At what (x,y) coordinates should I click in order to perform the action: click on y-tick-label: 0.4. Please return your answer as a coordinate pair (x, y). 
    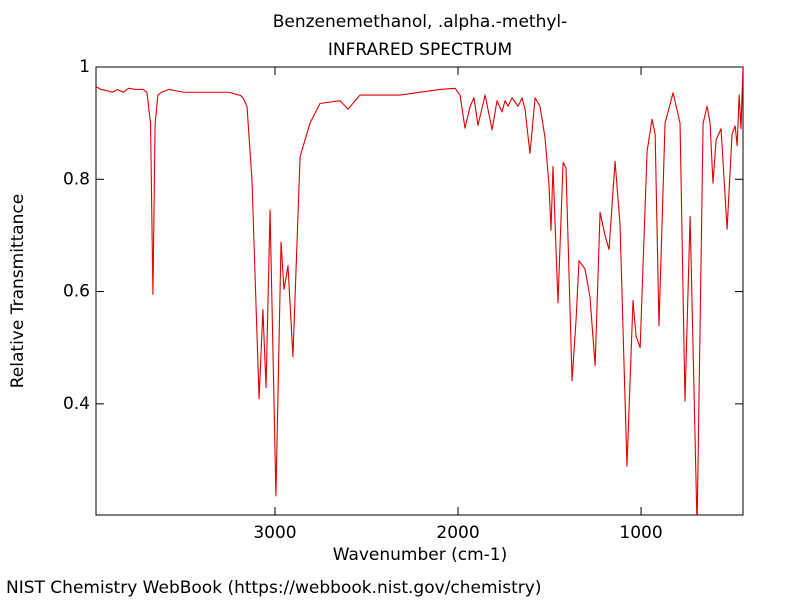
    Looking at the image, I should click on (76, 404).